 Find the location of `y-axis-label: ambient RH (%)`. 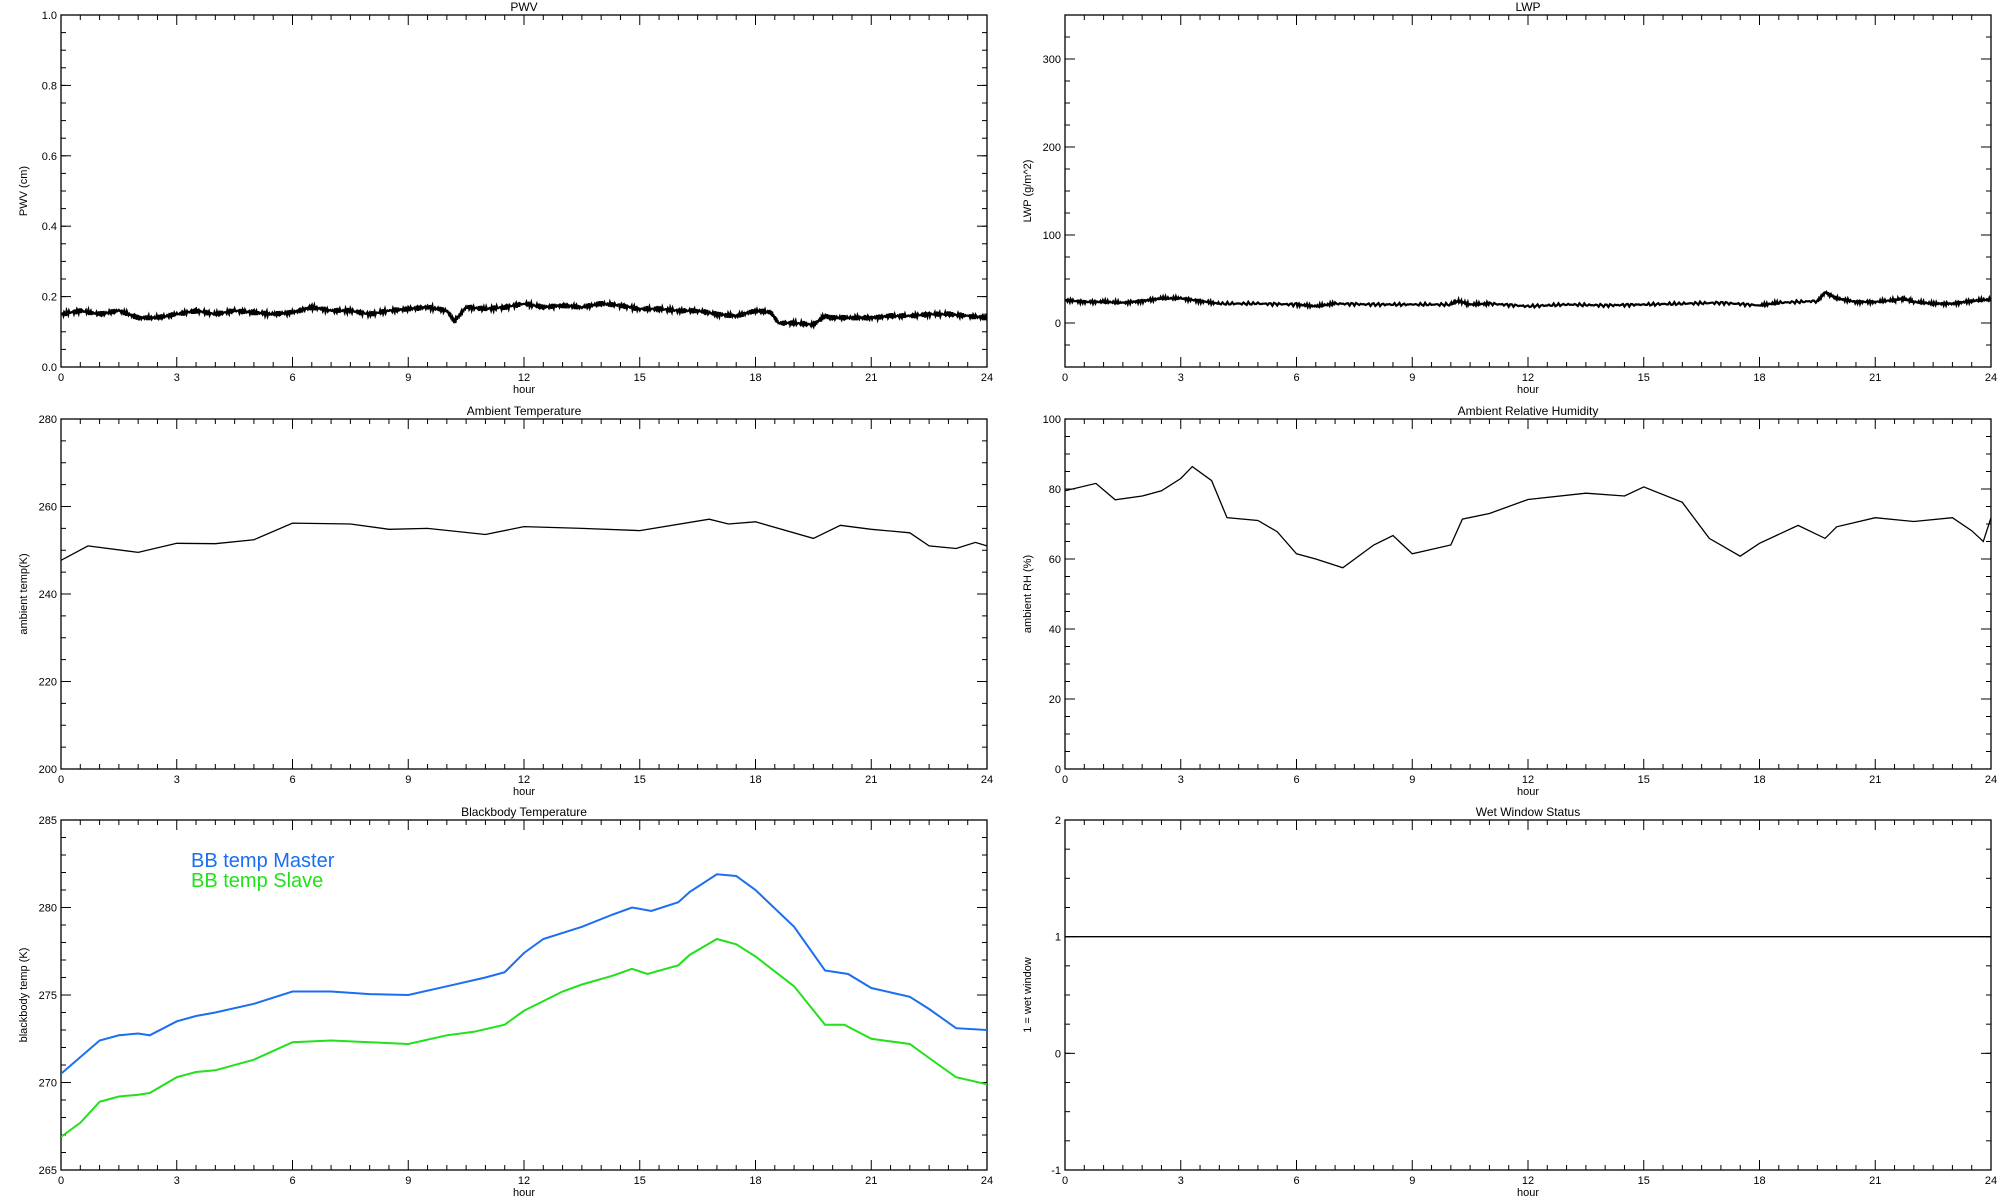

y-axis-label: ambient RH (%) is located at coordinates (1028, 594).